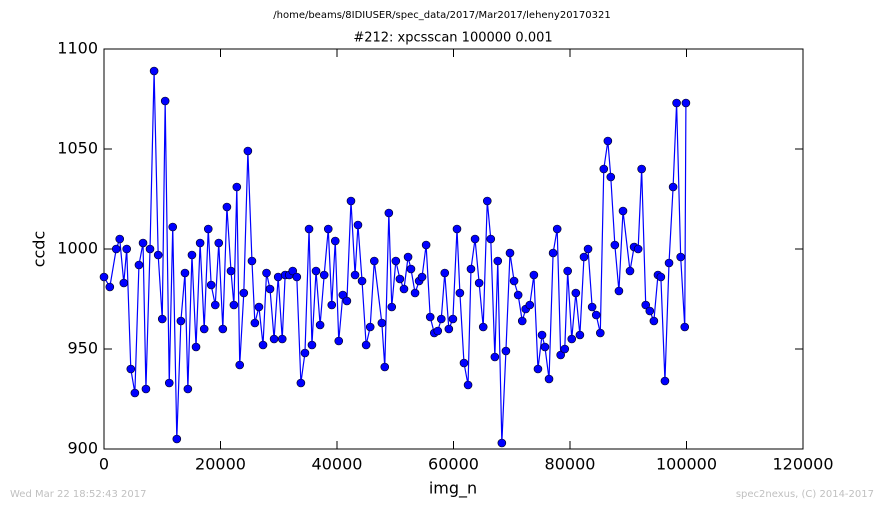 This screenshot has width=884, height=509. Describe the element at coordinates (805, 494) in the screenshot. I see `credit: spec2nexus, (C) 2014-2017` at that location.